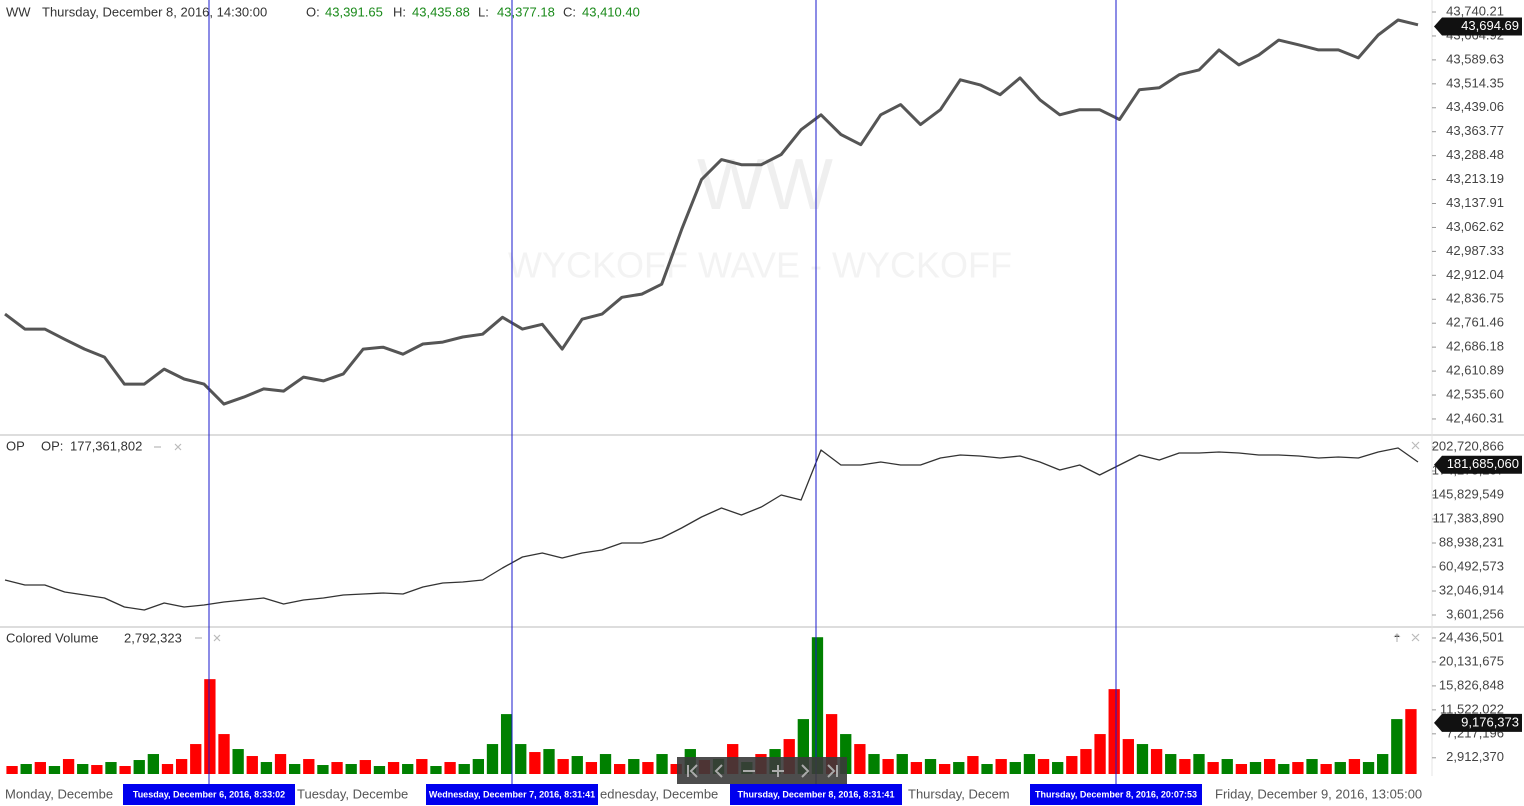  What do you see at coordinates (1468, 517) in the screenshot?
I see `y-tick-label: 117,383,890` at bounding box center [1468, 517].